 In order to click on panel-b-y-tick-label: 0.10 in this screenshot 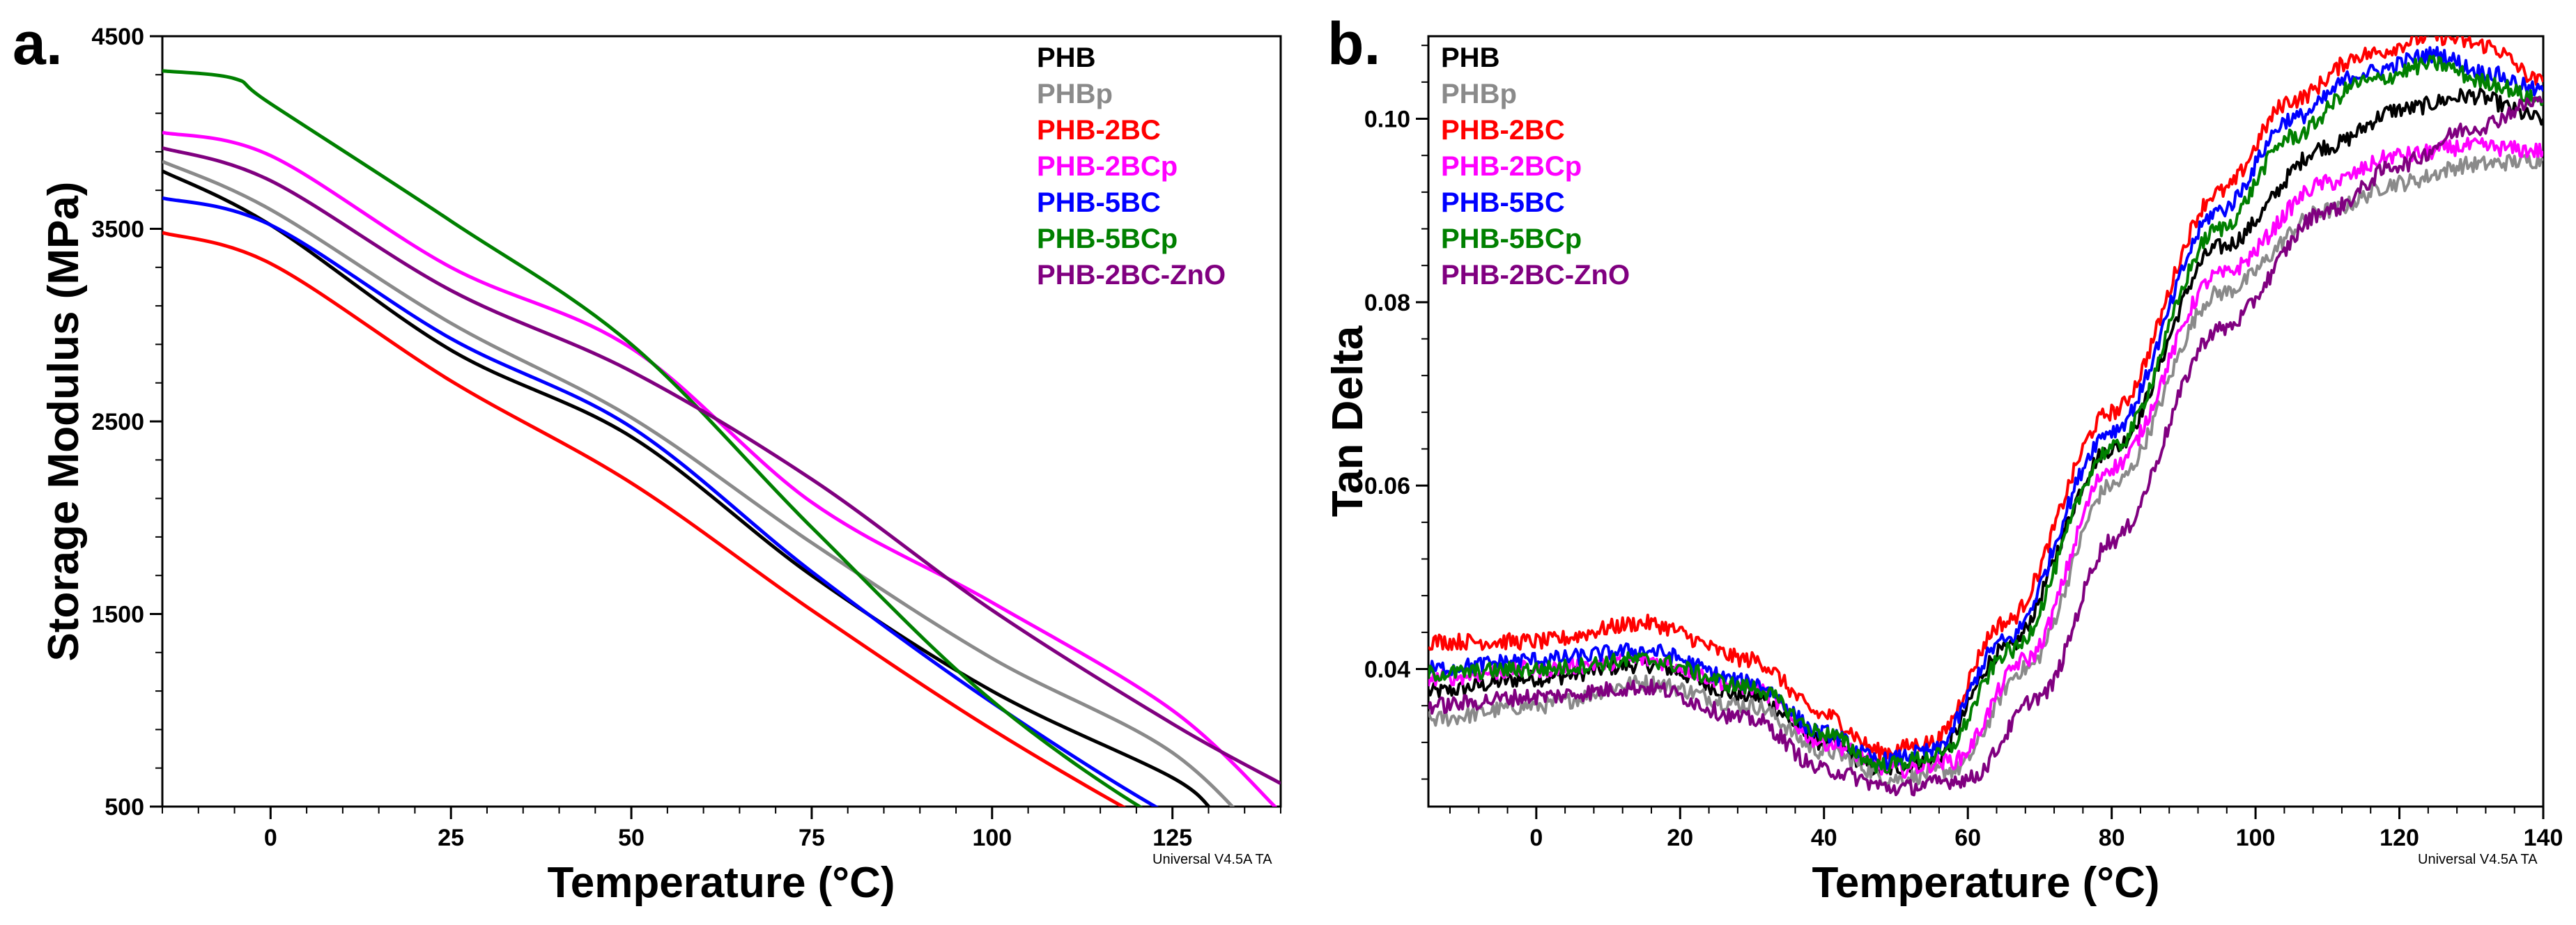, I will do `click(1387, 120)`.